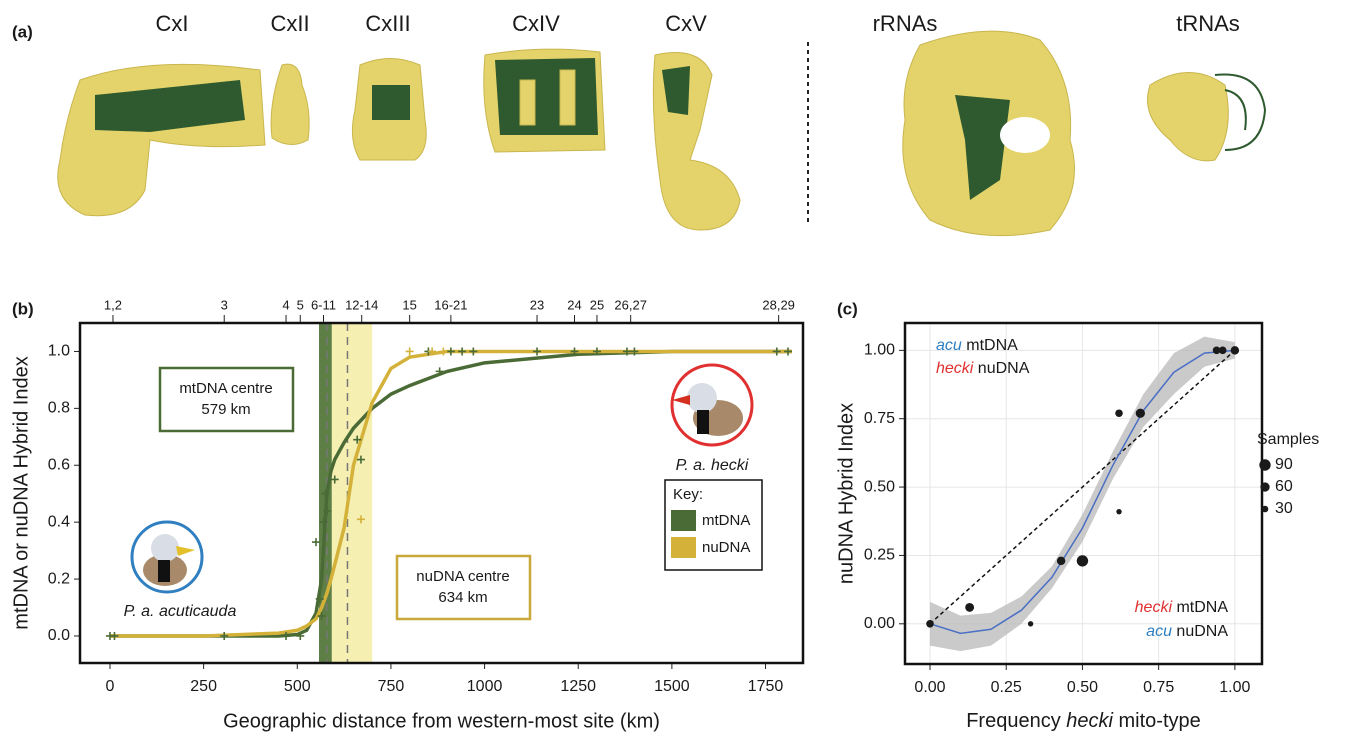  What do you see at coordinates (1016, 721) in the screenshot?
I see `label-part: Frequency` at bounding box center [1016, 721].